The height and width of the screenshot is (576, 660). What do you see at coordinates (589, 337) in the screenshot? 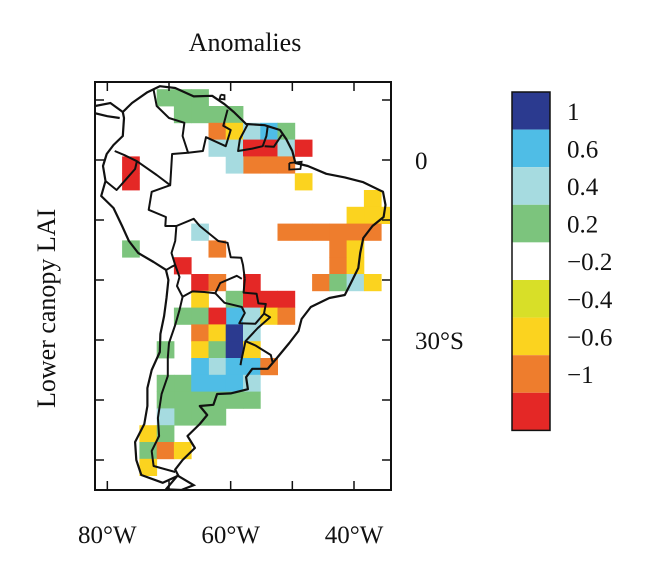
I see `colorbar-label: −0.6` at bounding box center [589, 337].